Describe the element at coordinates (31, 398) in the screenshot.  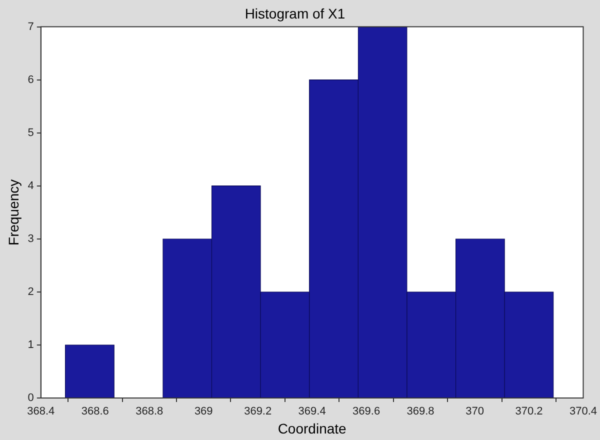
I see `y-tick-label: 0` at that location.